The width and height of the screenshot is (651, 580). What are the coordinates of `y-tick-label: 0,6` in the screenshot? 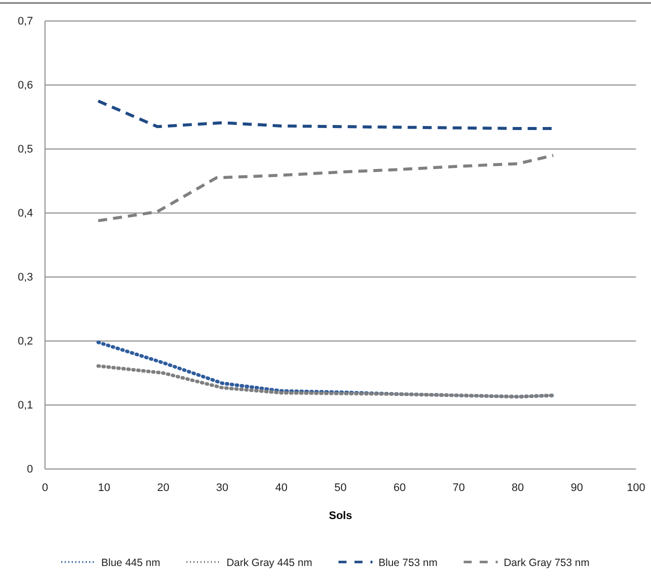 It's located at (25, 86).